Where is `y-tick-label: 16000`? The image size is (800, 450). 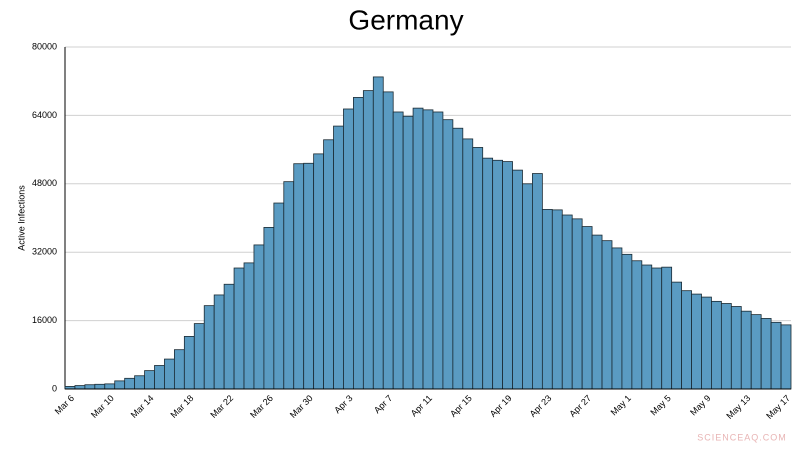
y-tick-label: 16000 is located at coordinates (44, 320).